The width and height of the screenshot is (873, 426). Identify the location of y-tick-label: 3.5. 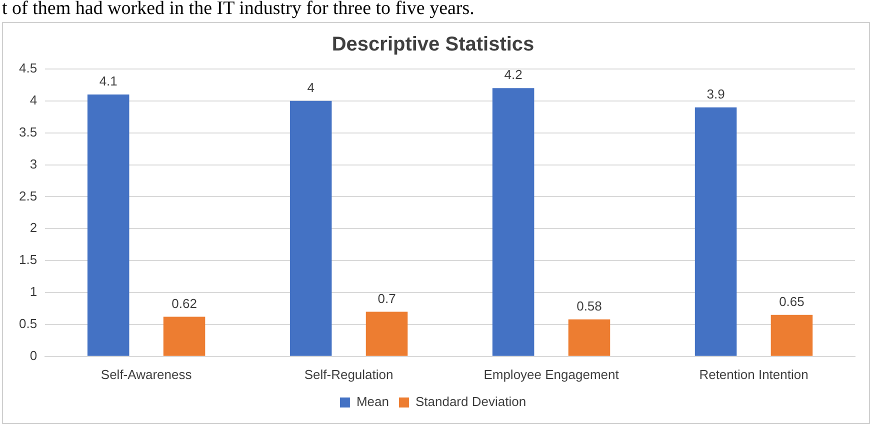
(28, 132).